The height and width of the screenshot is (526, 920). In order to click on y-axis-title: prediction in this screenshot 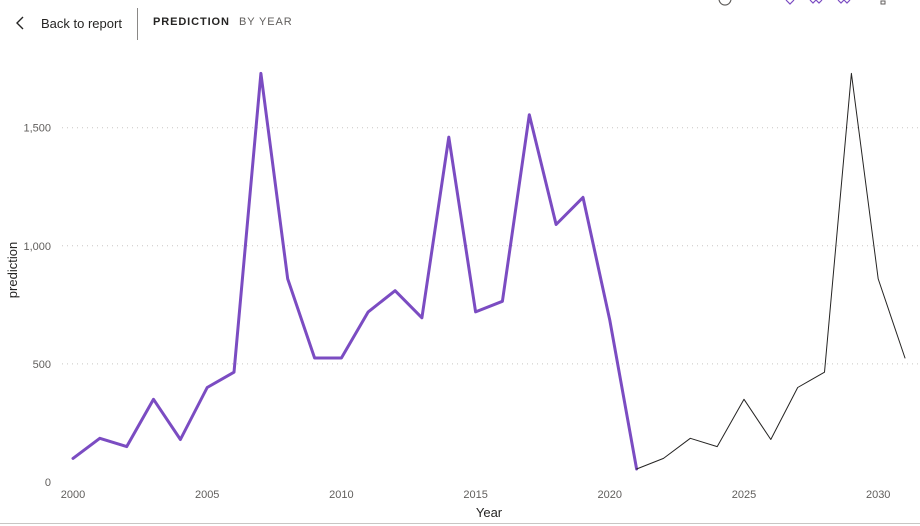, I will do `click(12, 270)`.